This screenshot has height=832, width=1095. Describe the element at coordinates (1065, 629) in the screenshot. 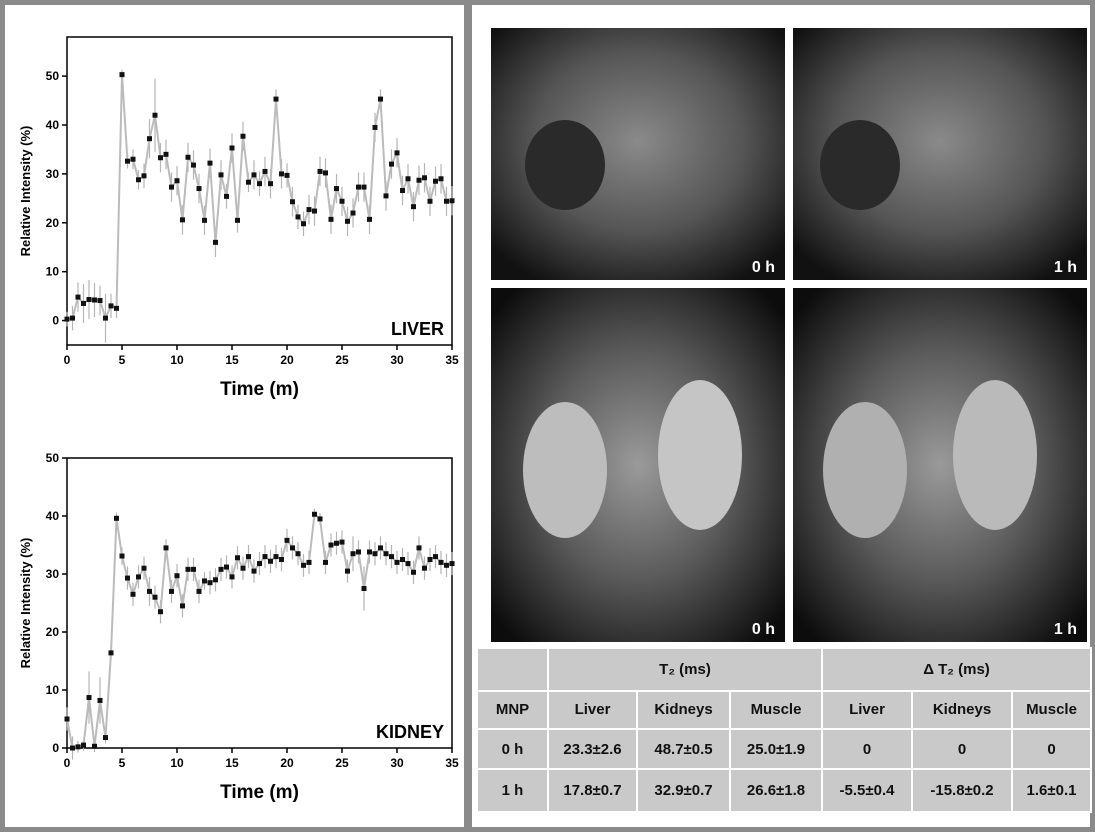

I see `image-label: 1 h` at that location.